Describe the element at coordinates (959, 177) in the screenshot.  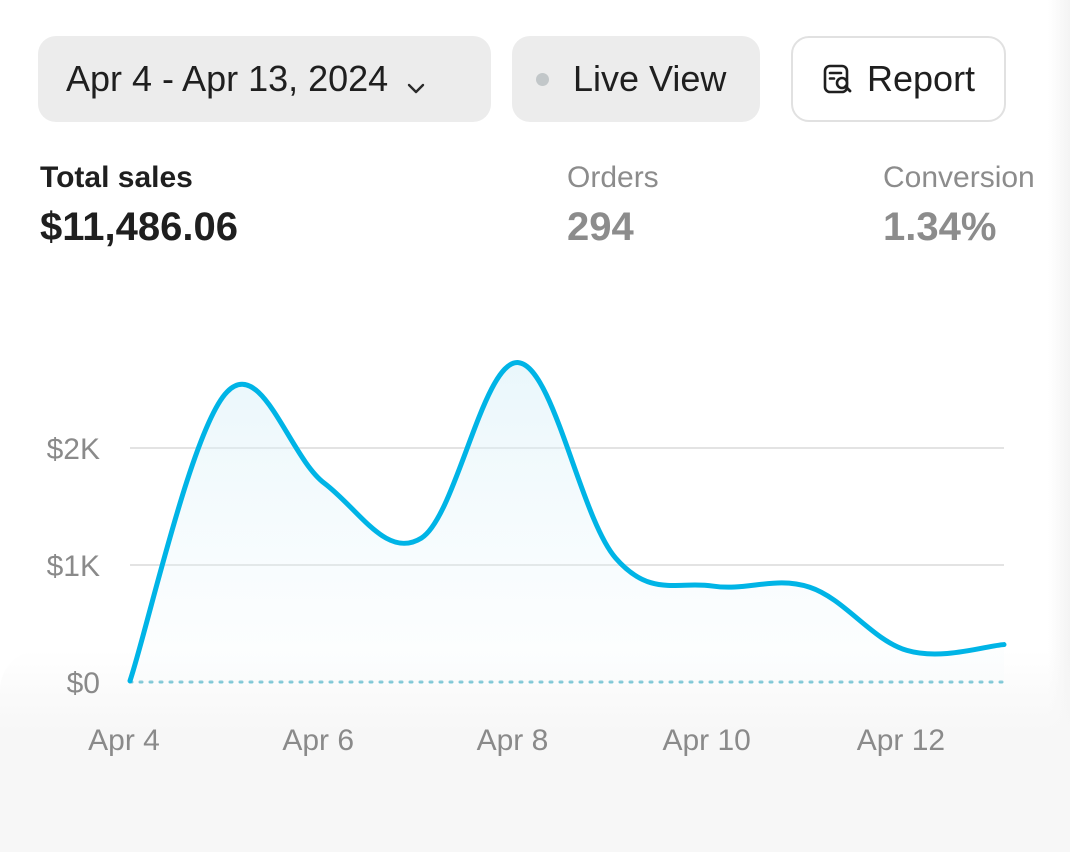
I see `conversion-label: Conversion` at that location.